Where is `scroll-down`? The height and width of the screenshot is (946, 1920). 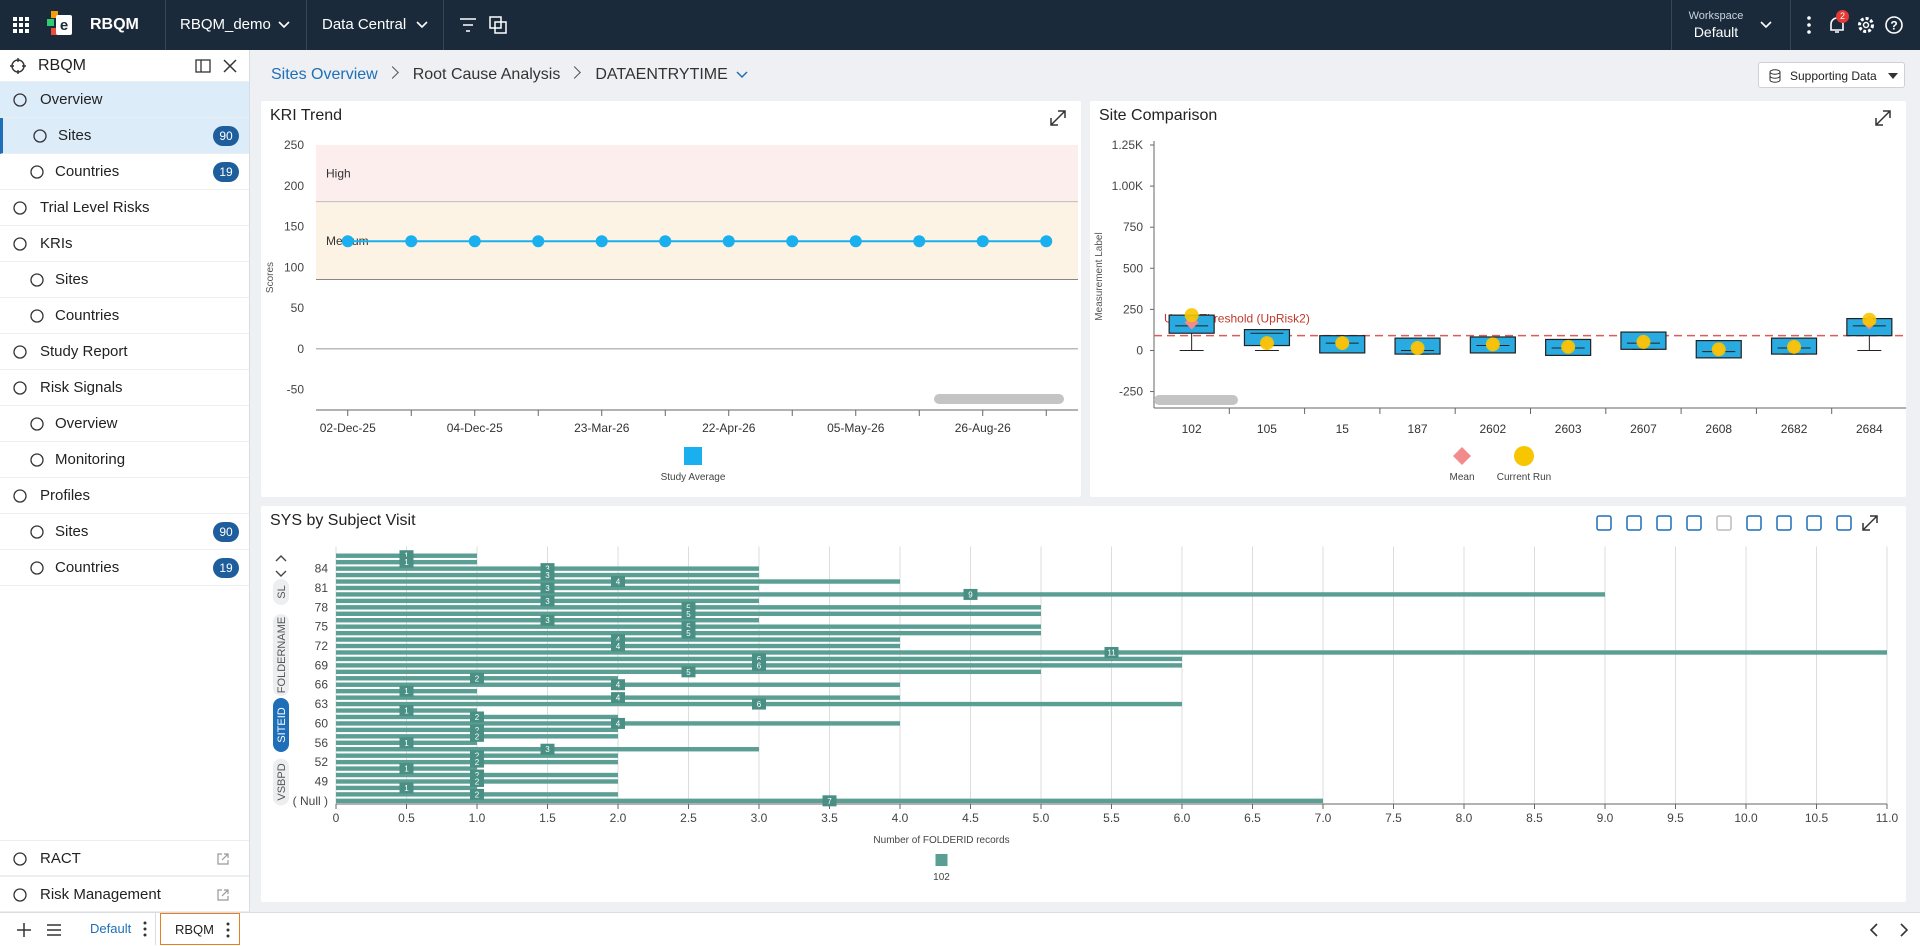
scroll-down is located at coordinates (281, 573).